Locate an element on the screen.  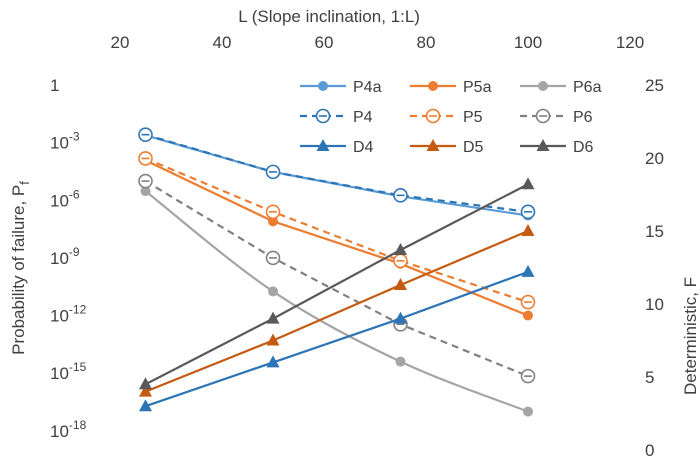
legend-item-p6a: P6a is located at coordinates (561, 87).